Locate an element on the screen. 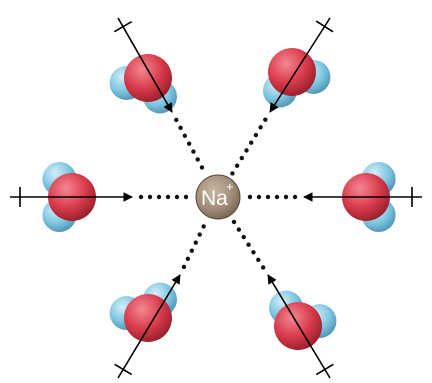 Image resolution: width=432 pixels, height=383 pixels. water-molecule-left is located at coordinates (71, 197).